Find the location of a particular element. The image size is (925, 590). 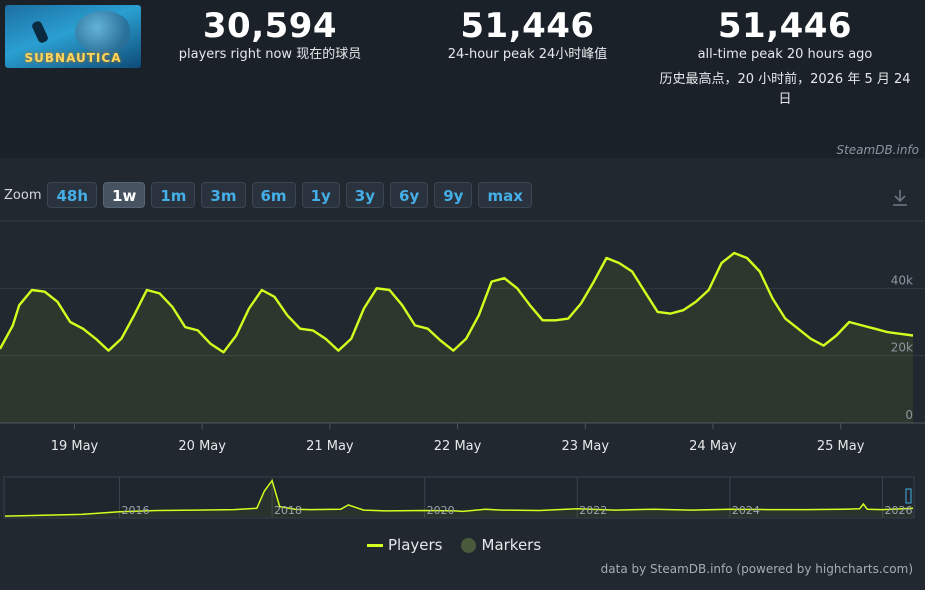

x-tick-label: 25 May is located at coordinates (841, 446).